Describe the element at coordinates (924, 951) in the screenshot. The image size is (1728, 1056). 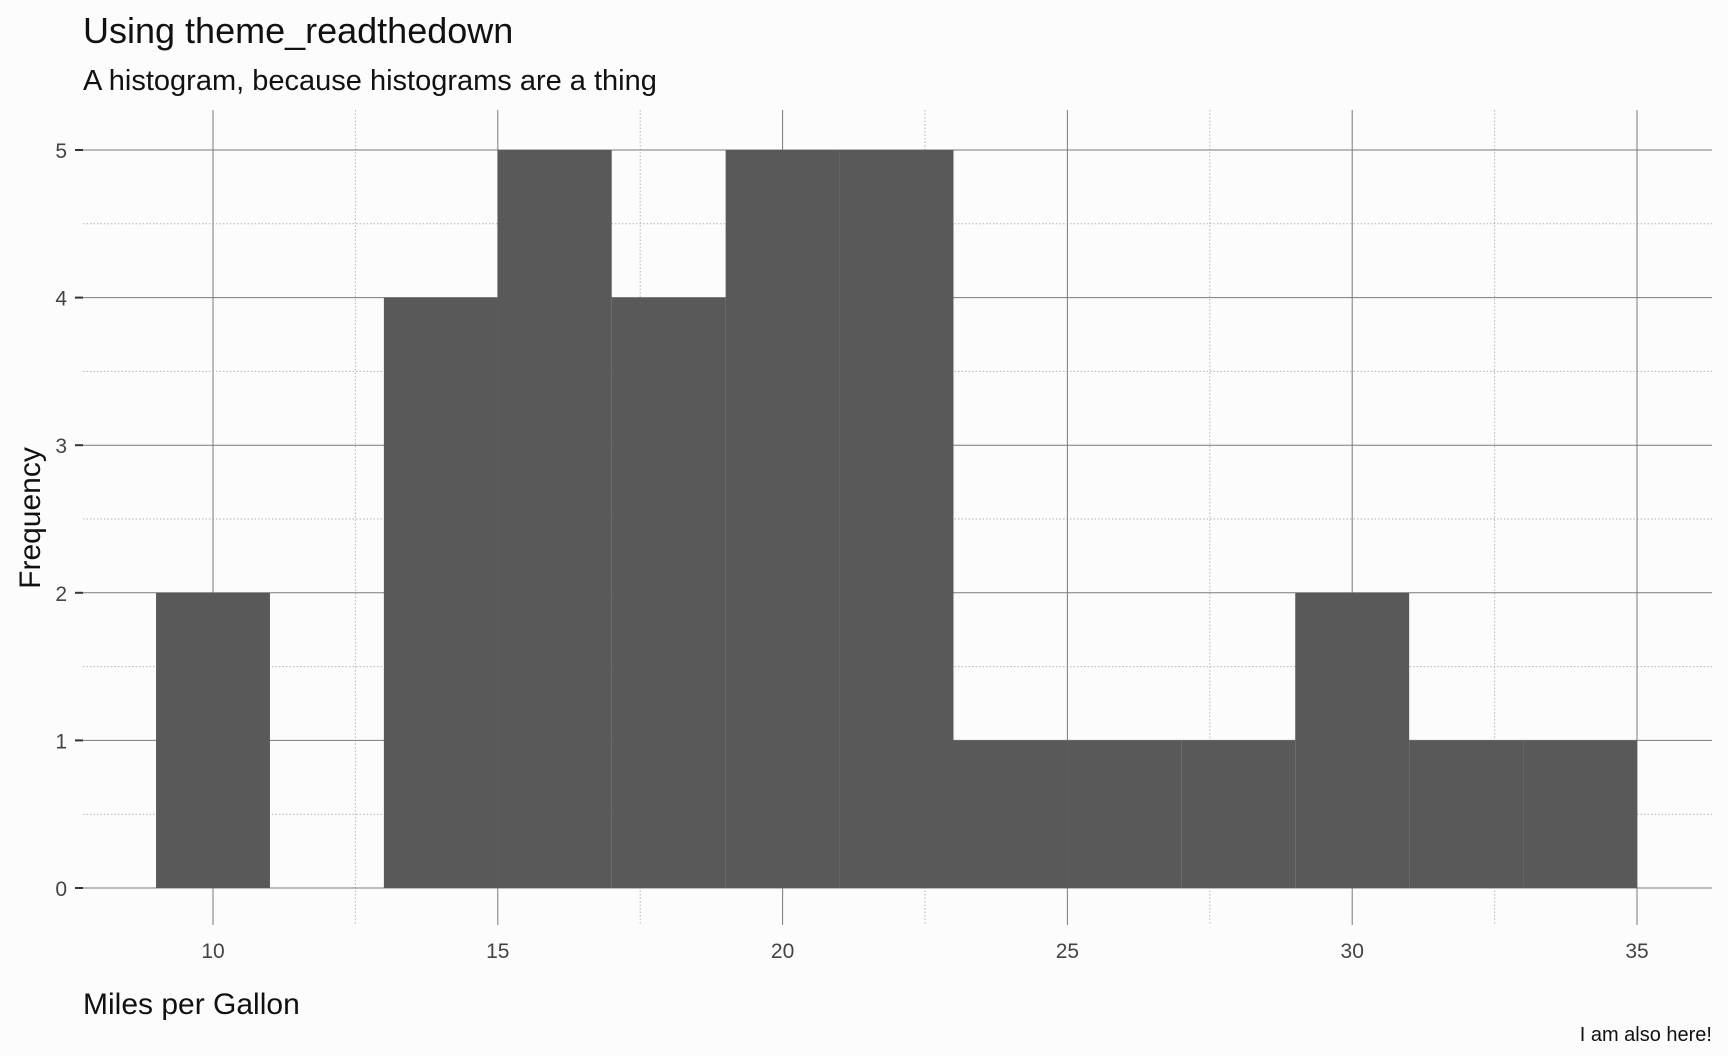
I see `x-axis: 10 15 20 25 30 35` at that location.